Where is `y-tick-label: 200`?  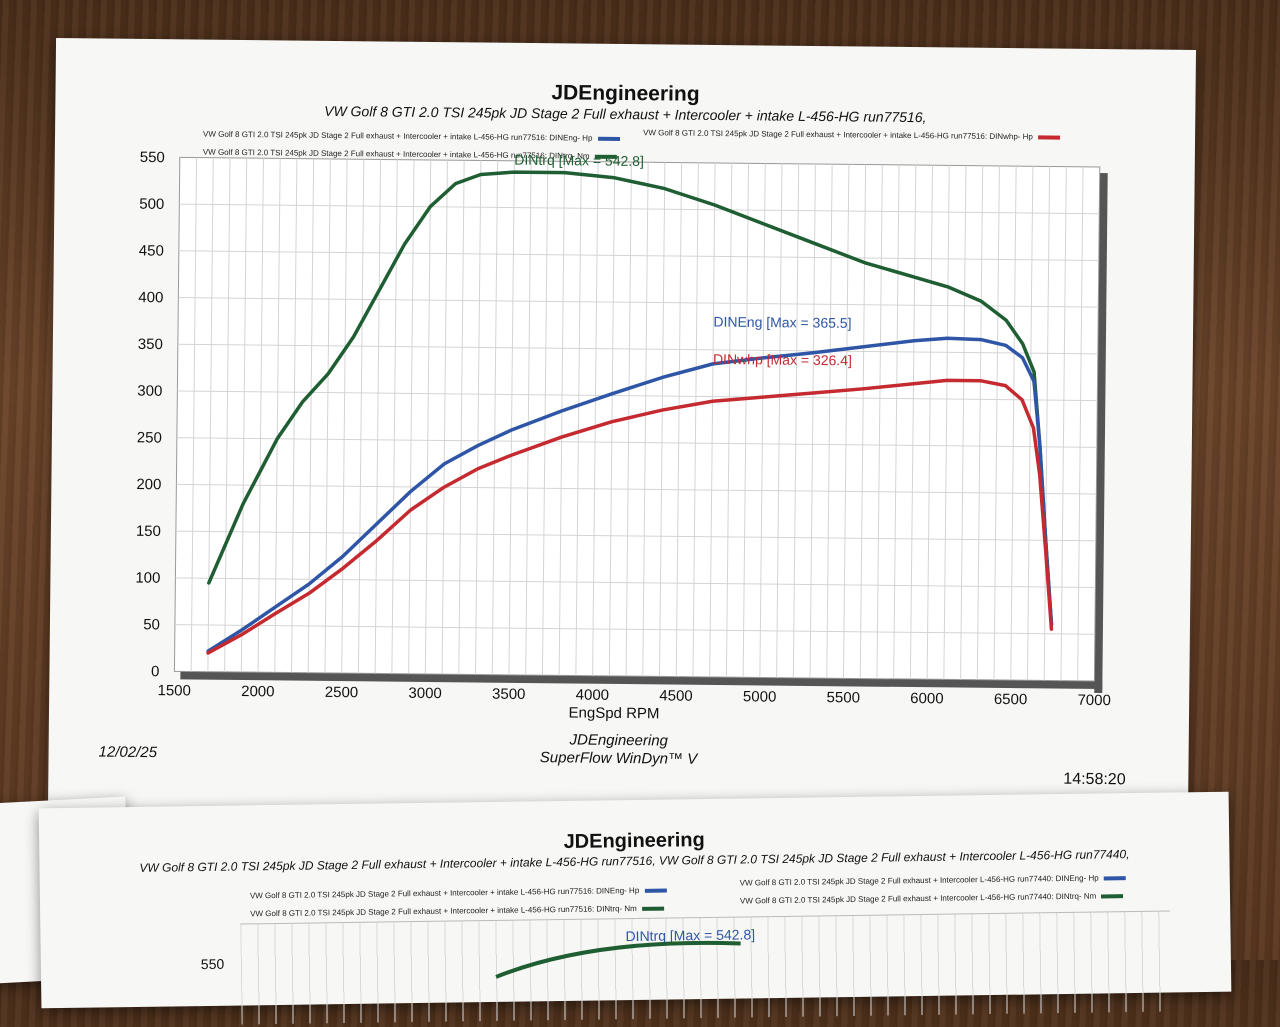
y-tick-label: 200 is located at coordinates (148, 484).